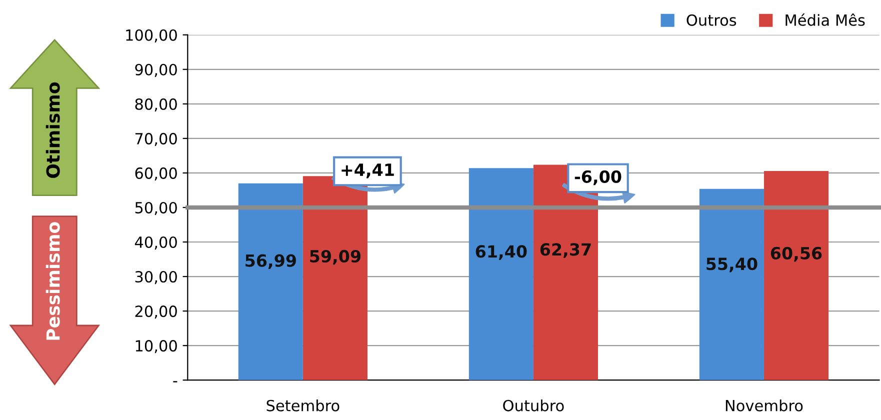 This screenshot has width=881, height=420. I want to click on data-label: 60,56, so click(796, 254).